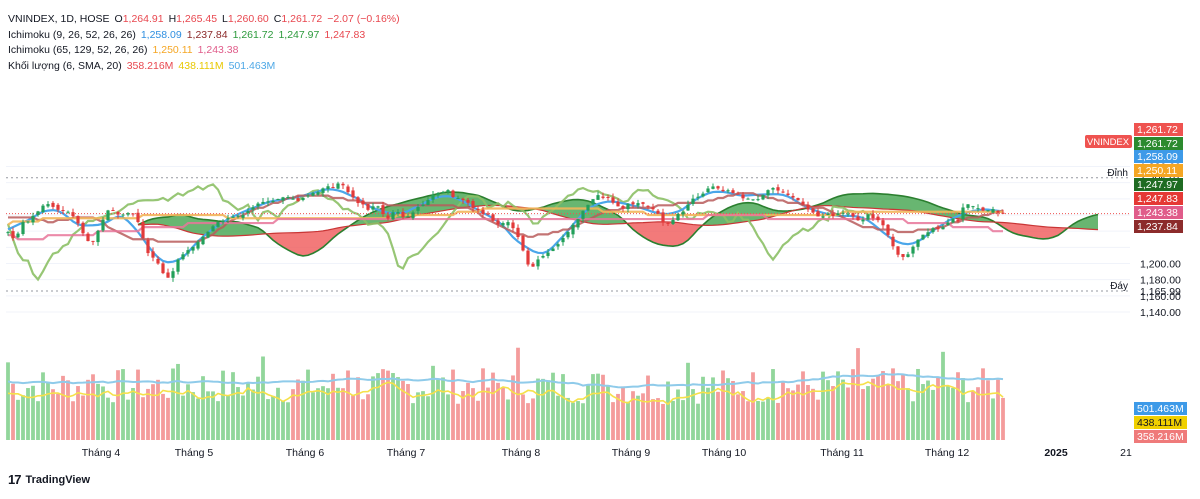 The image size is (1200, 499). Describe the element at coordinates (905, 208) in the screenshot. I see `cloud-bullish-segment` at that location.